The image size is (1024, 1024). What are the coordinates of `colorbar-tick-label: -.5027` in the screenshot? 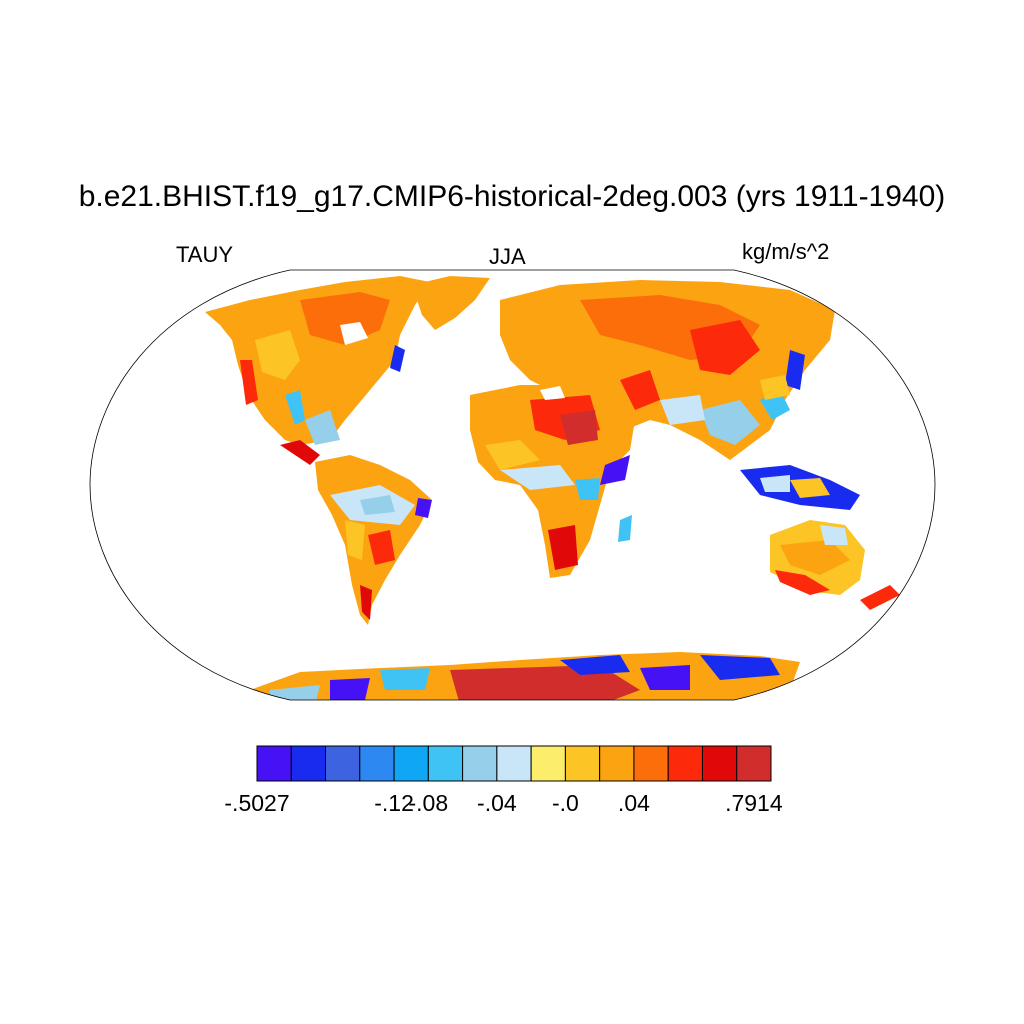 It's located at (257, 803).